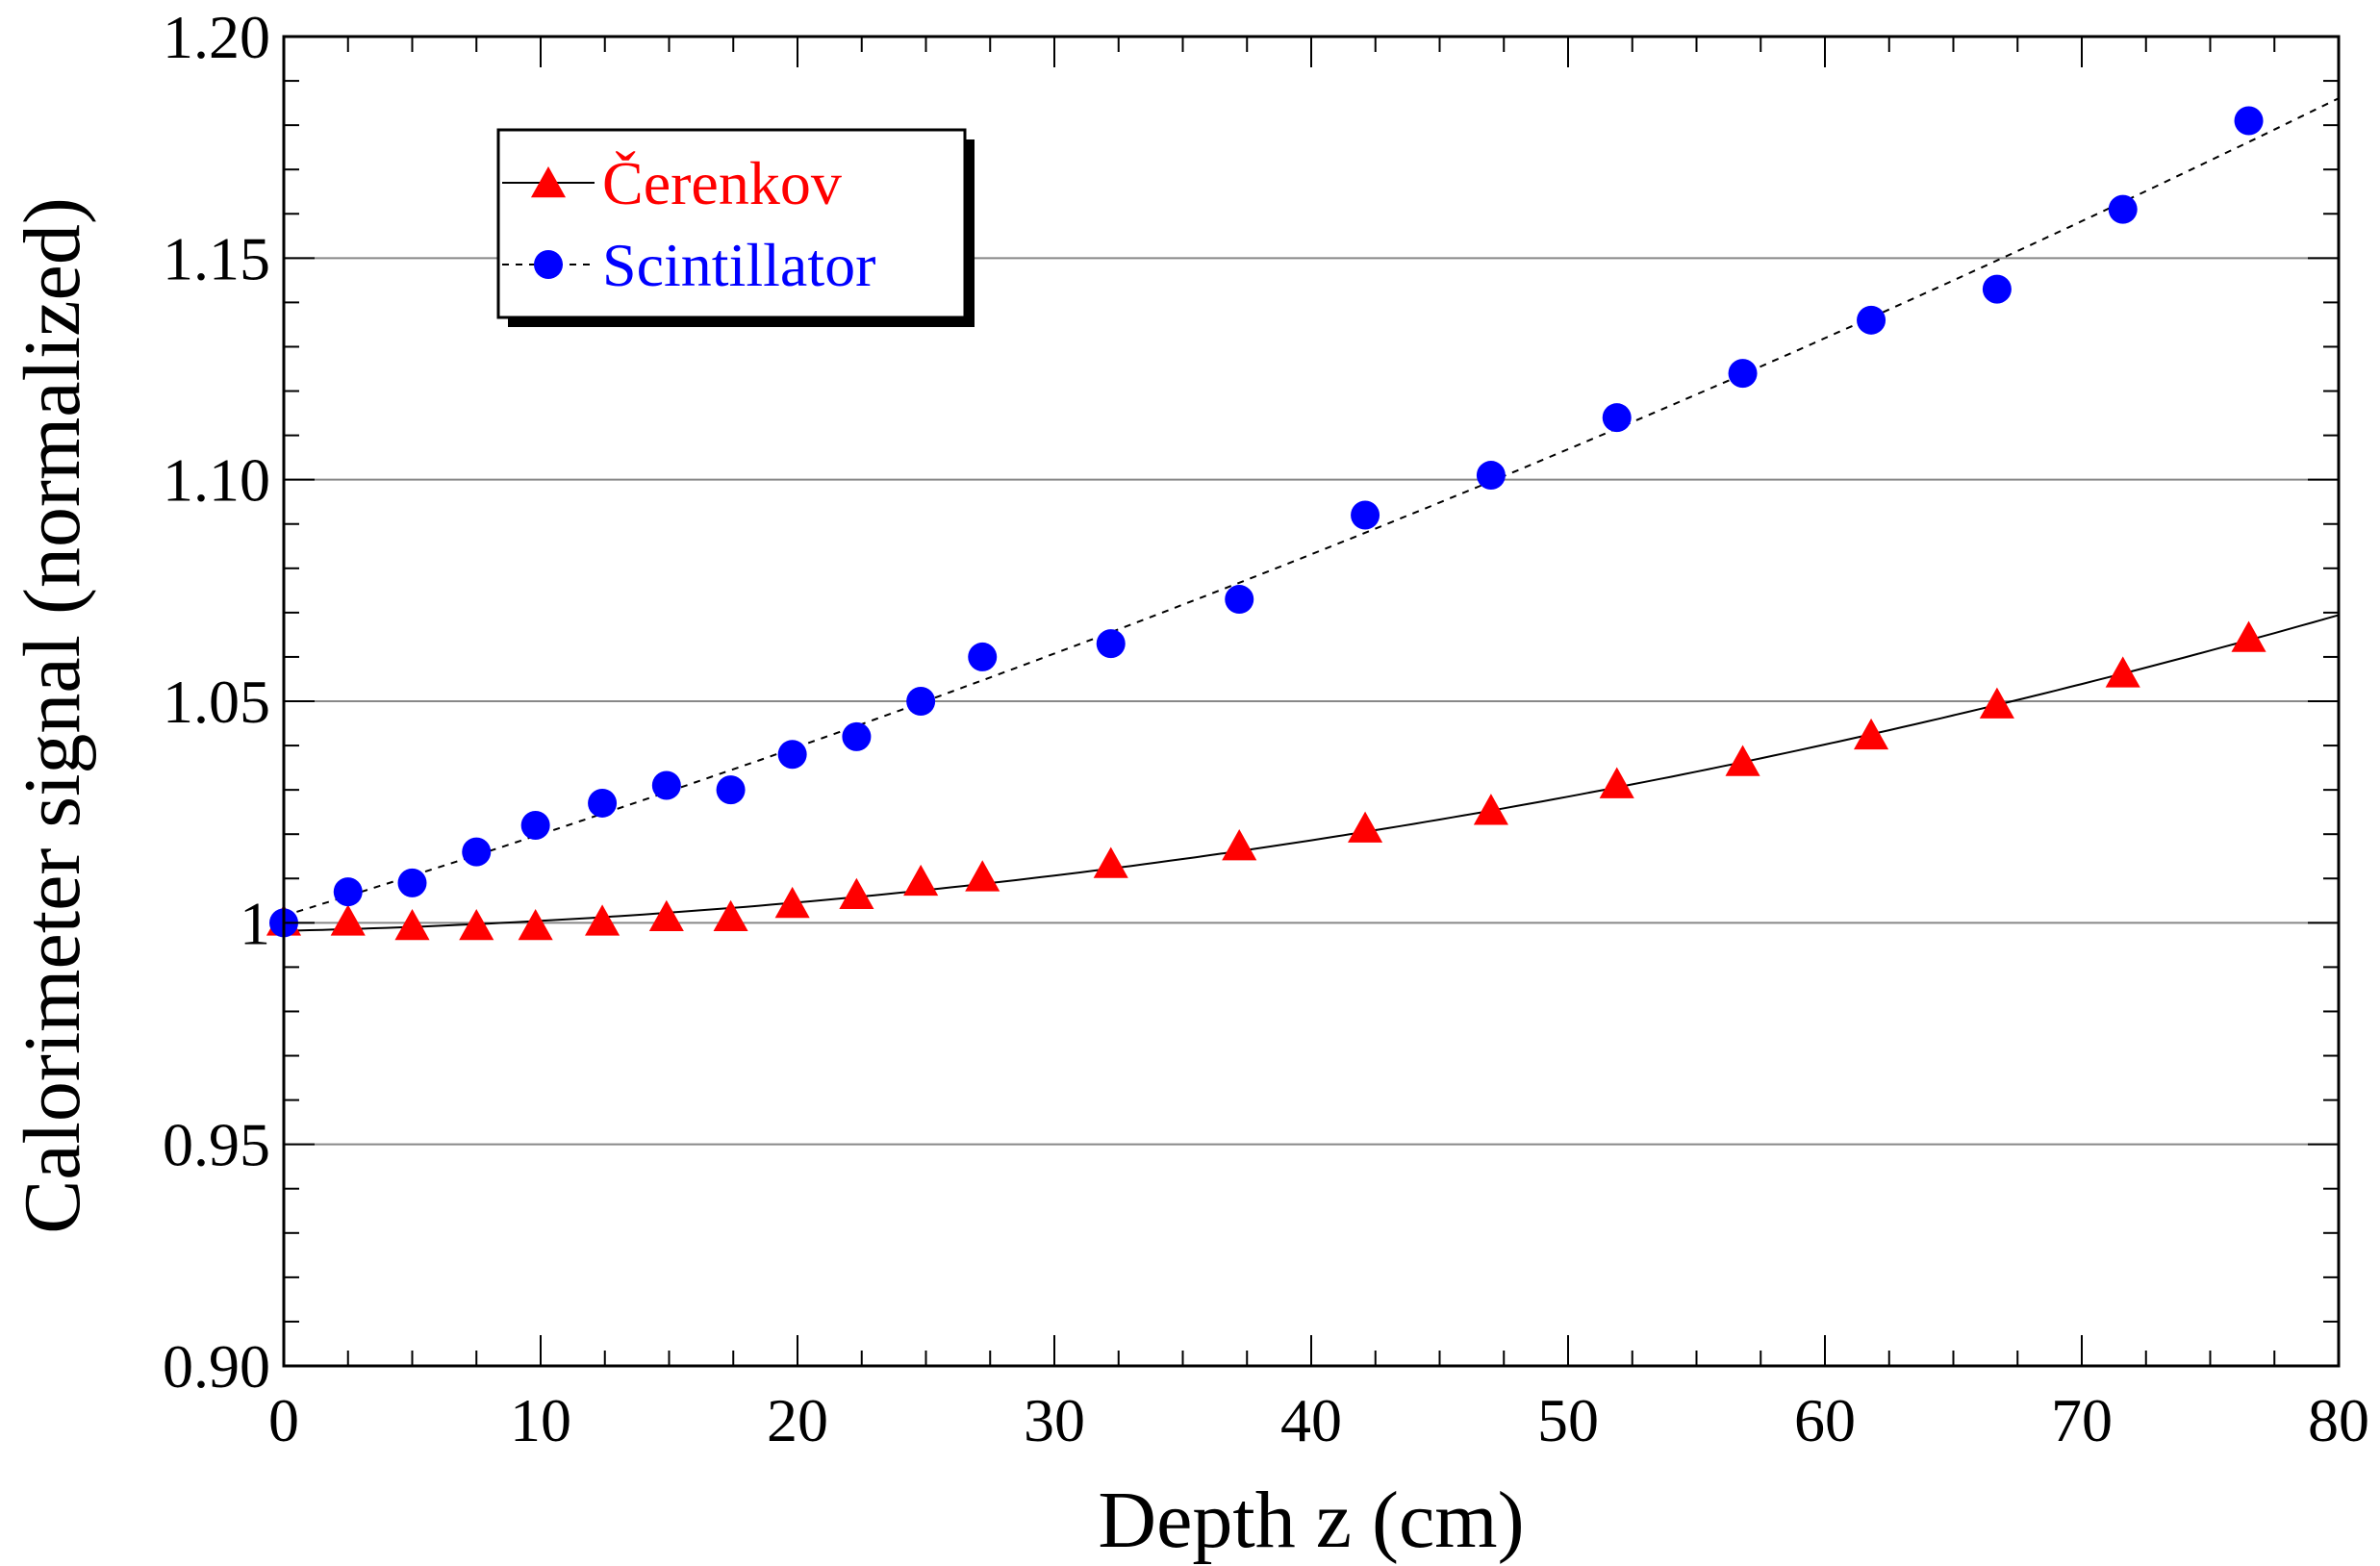 This screenshot has width=2380, height=1566. What do you see at coordinates (217, 480) in the screenshot?
I see `y-tick-label: 1.10` at bounding box center [217, 480].